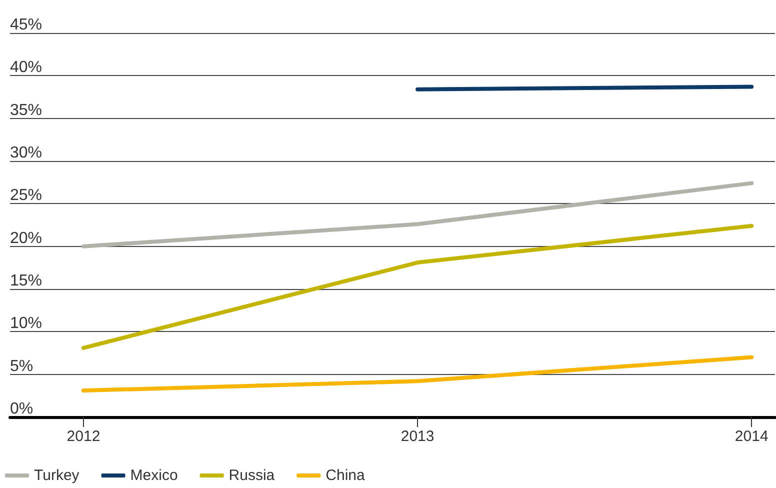 This screenshot has width=776, height=488. What do you see at coordinates (346, 475) in the screenshot?
I see `legend-label: China` at bounding box center [346, 475].